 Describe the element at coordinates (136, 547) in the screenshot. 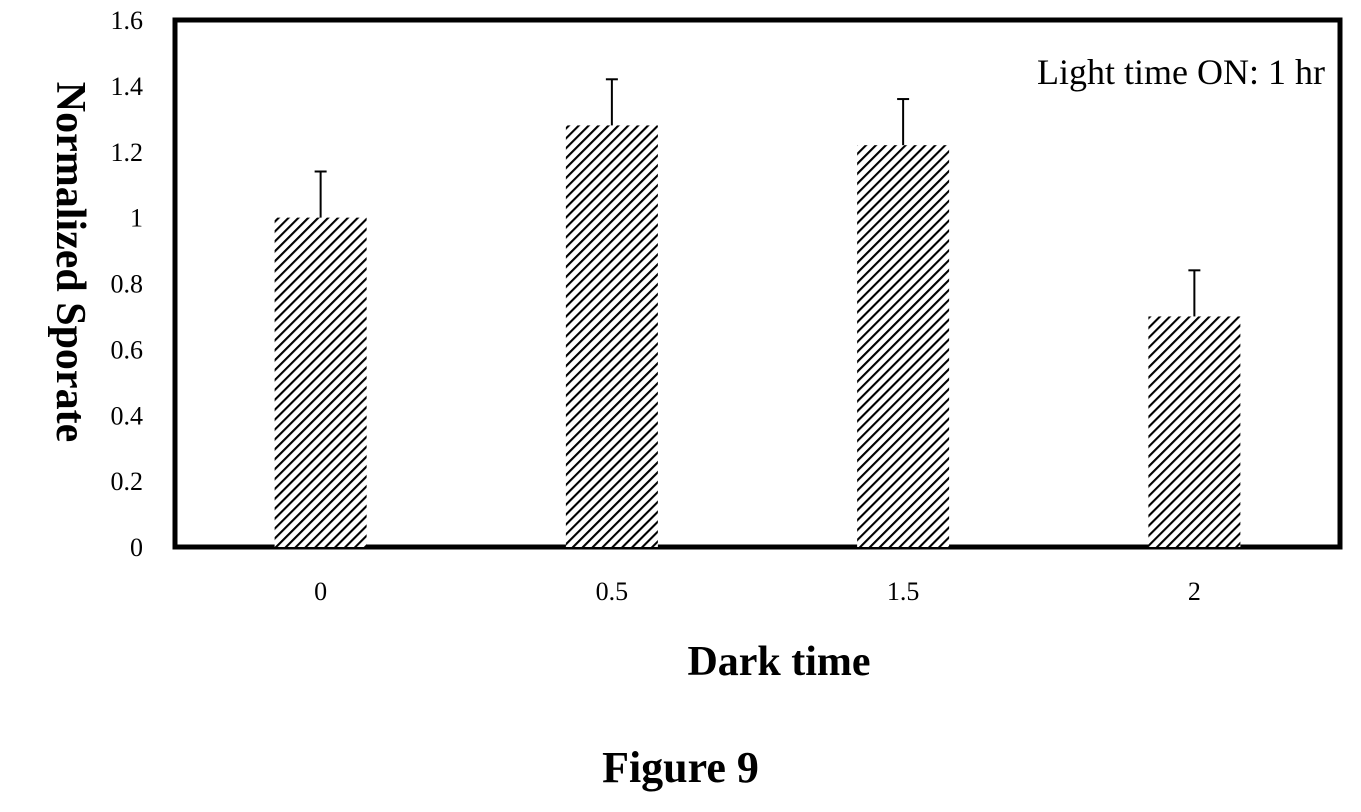

I see `y-tick-label-0: 0` at that location.